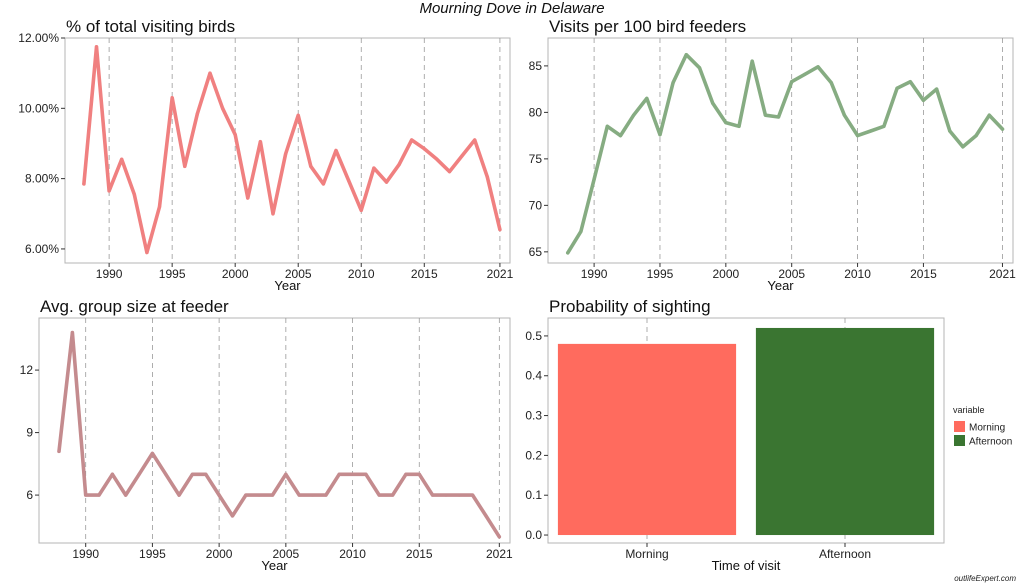  I want to click on chart-title: Visits per 100 bird feeders, so click(647, 26).